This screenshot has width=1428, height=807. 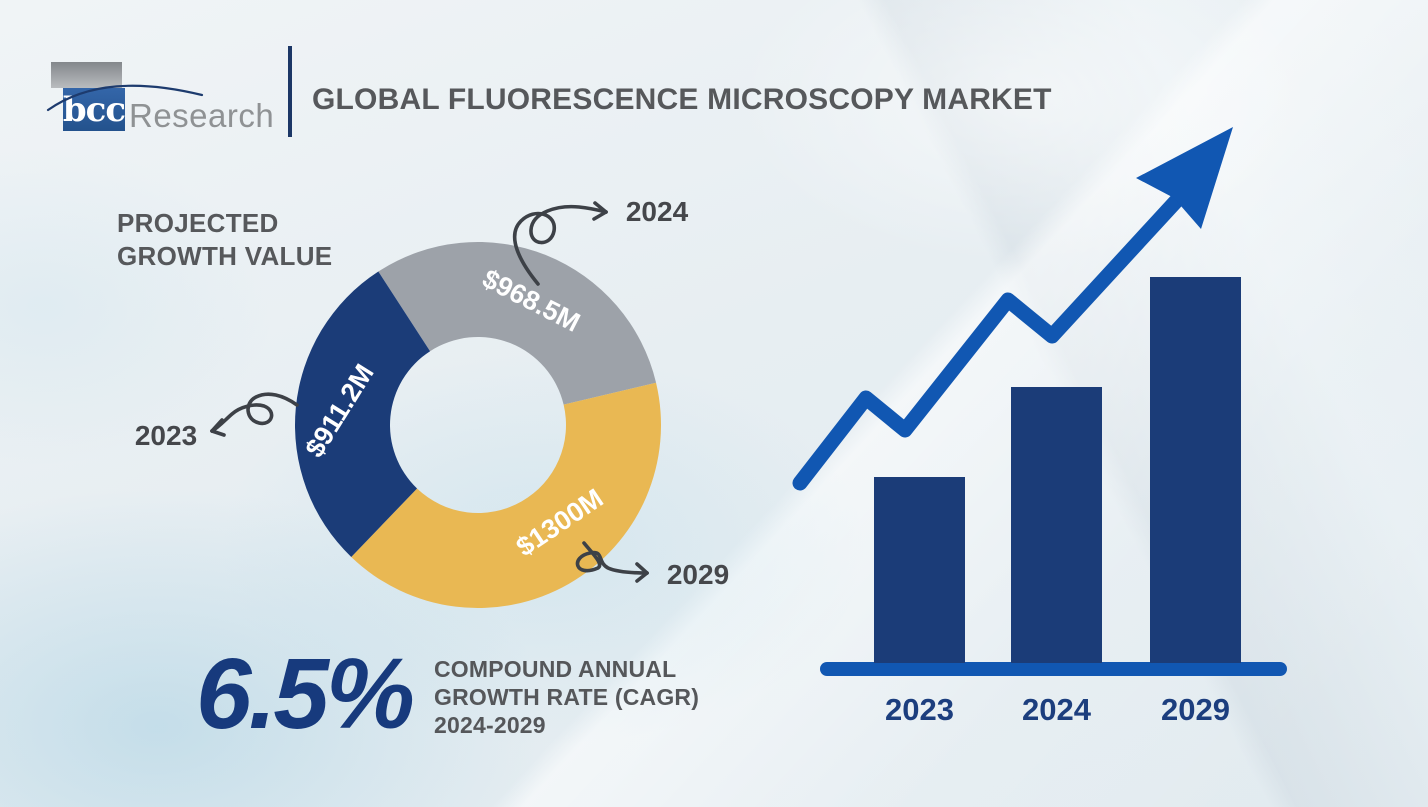 I want to click on bar-category-label-2029: 2029, so click(x=1195, y=709).